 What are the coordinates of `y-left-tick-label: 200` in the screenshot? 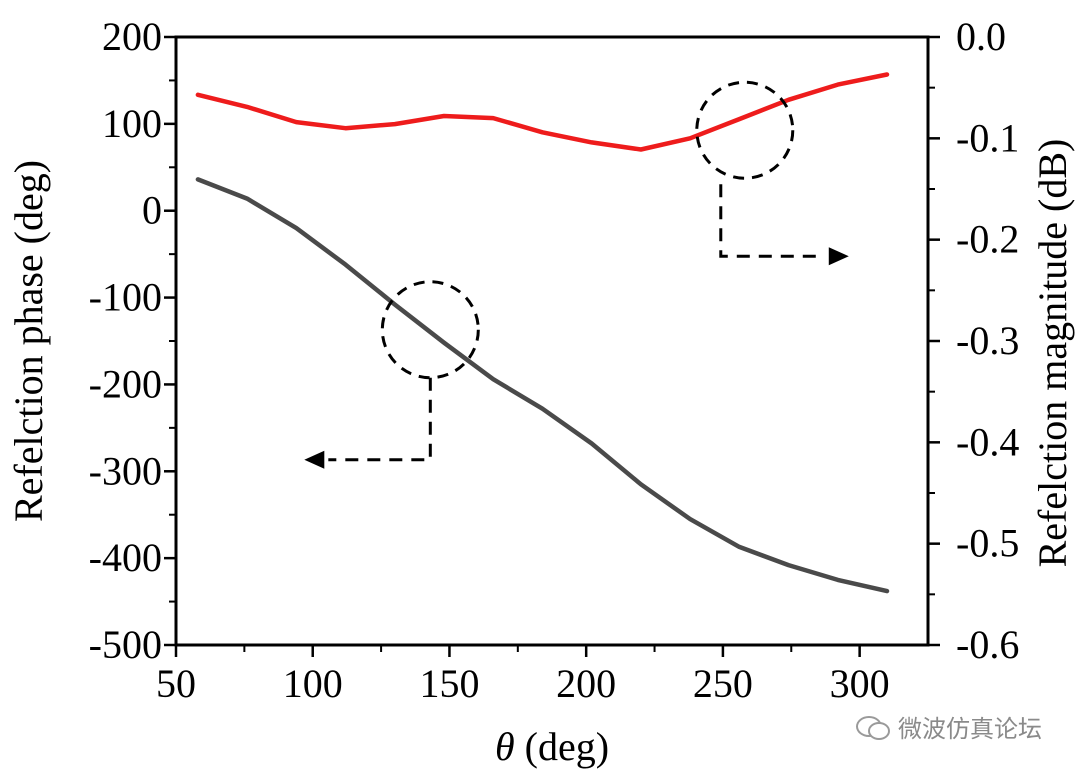 It's located at (132, 36).